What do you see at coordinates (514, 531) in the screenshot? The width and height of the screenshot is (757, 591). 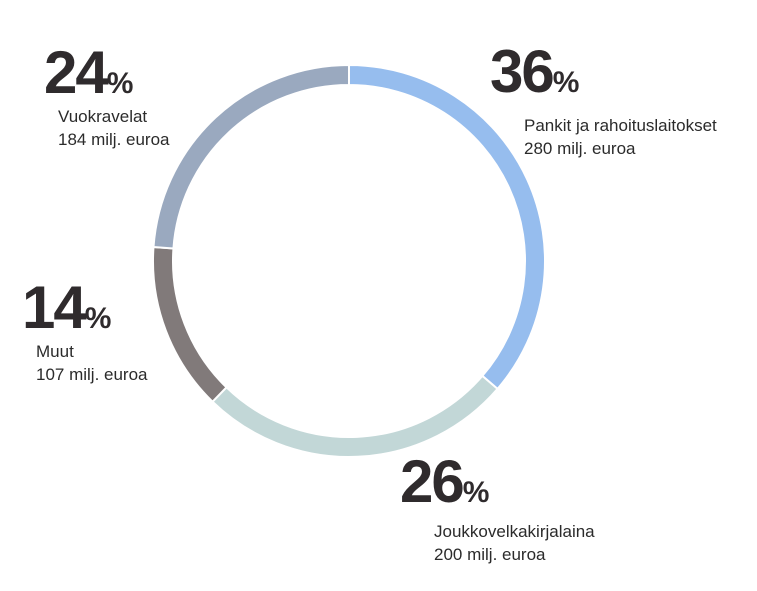 I see `category-label-joukkovelkakirjalaina: Joukkovelkakirjalaina` at bounding box center [514, 531].